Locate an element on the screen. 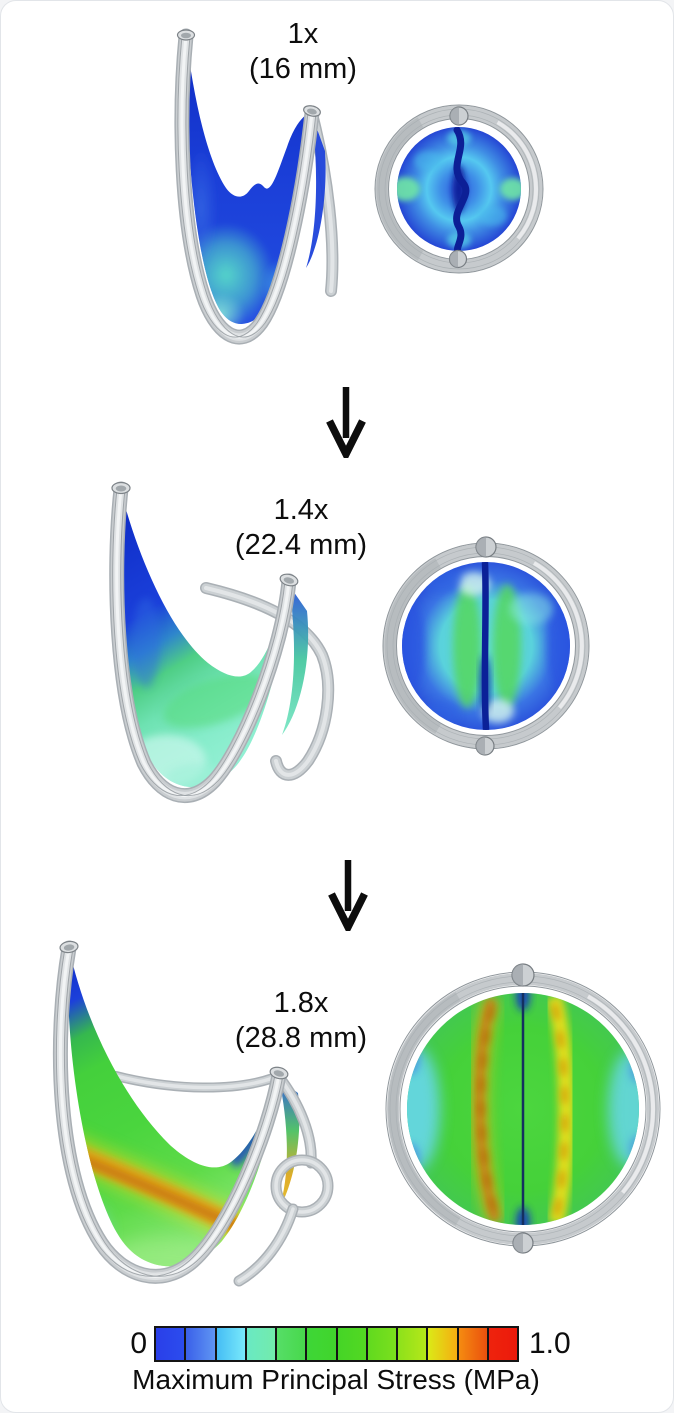 Image resolution: width=674 pixels, height=1413 pixels. scale-value: 1.4x is located at coordinates (301, 510).